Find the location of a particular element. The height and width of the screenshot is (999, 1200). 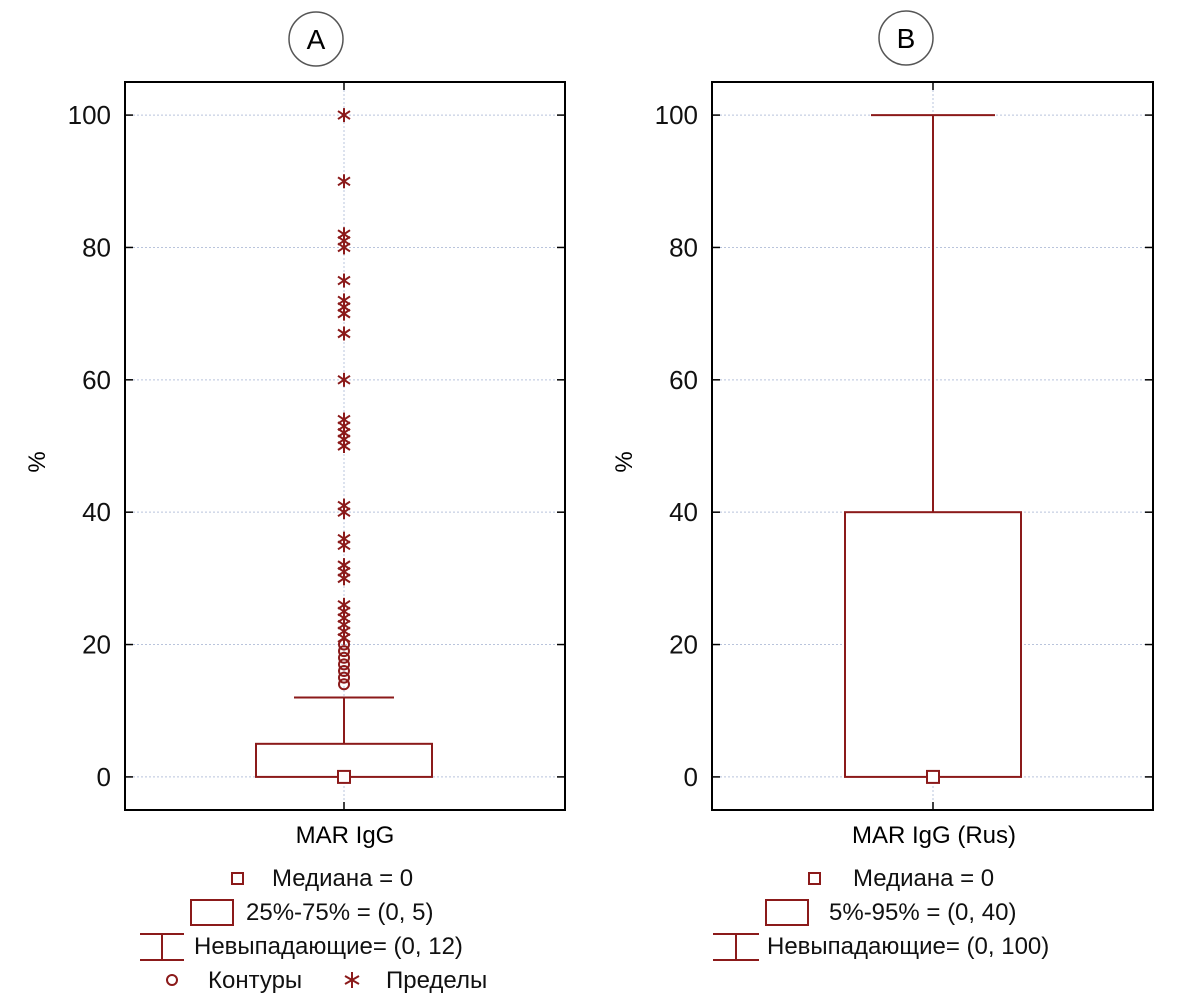

panel-b-x-category-label: MAR IgG (Rus) is located at coordinates (934, 835).